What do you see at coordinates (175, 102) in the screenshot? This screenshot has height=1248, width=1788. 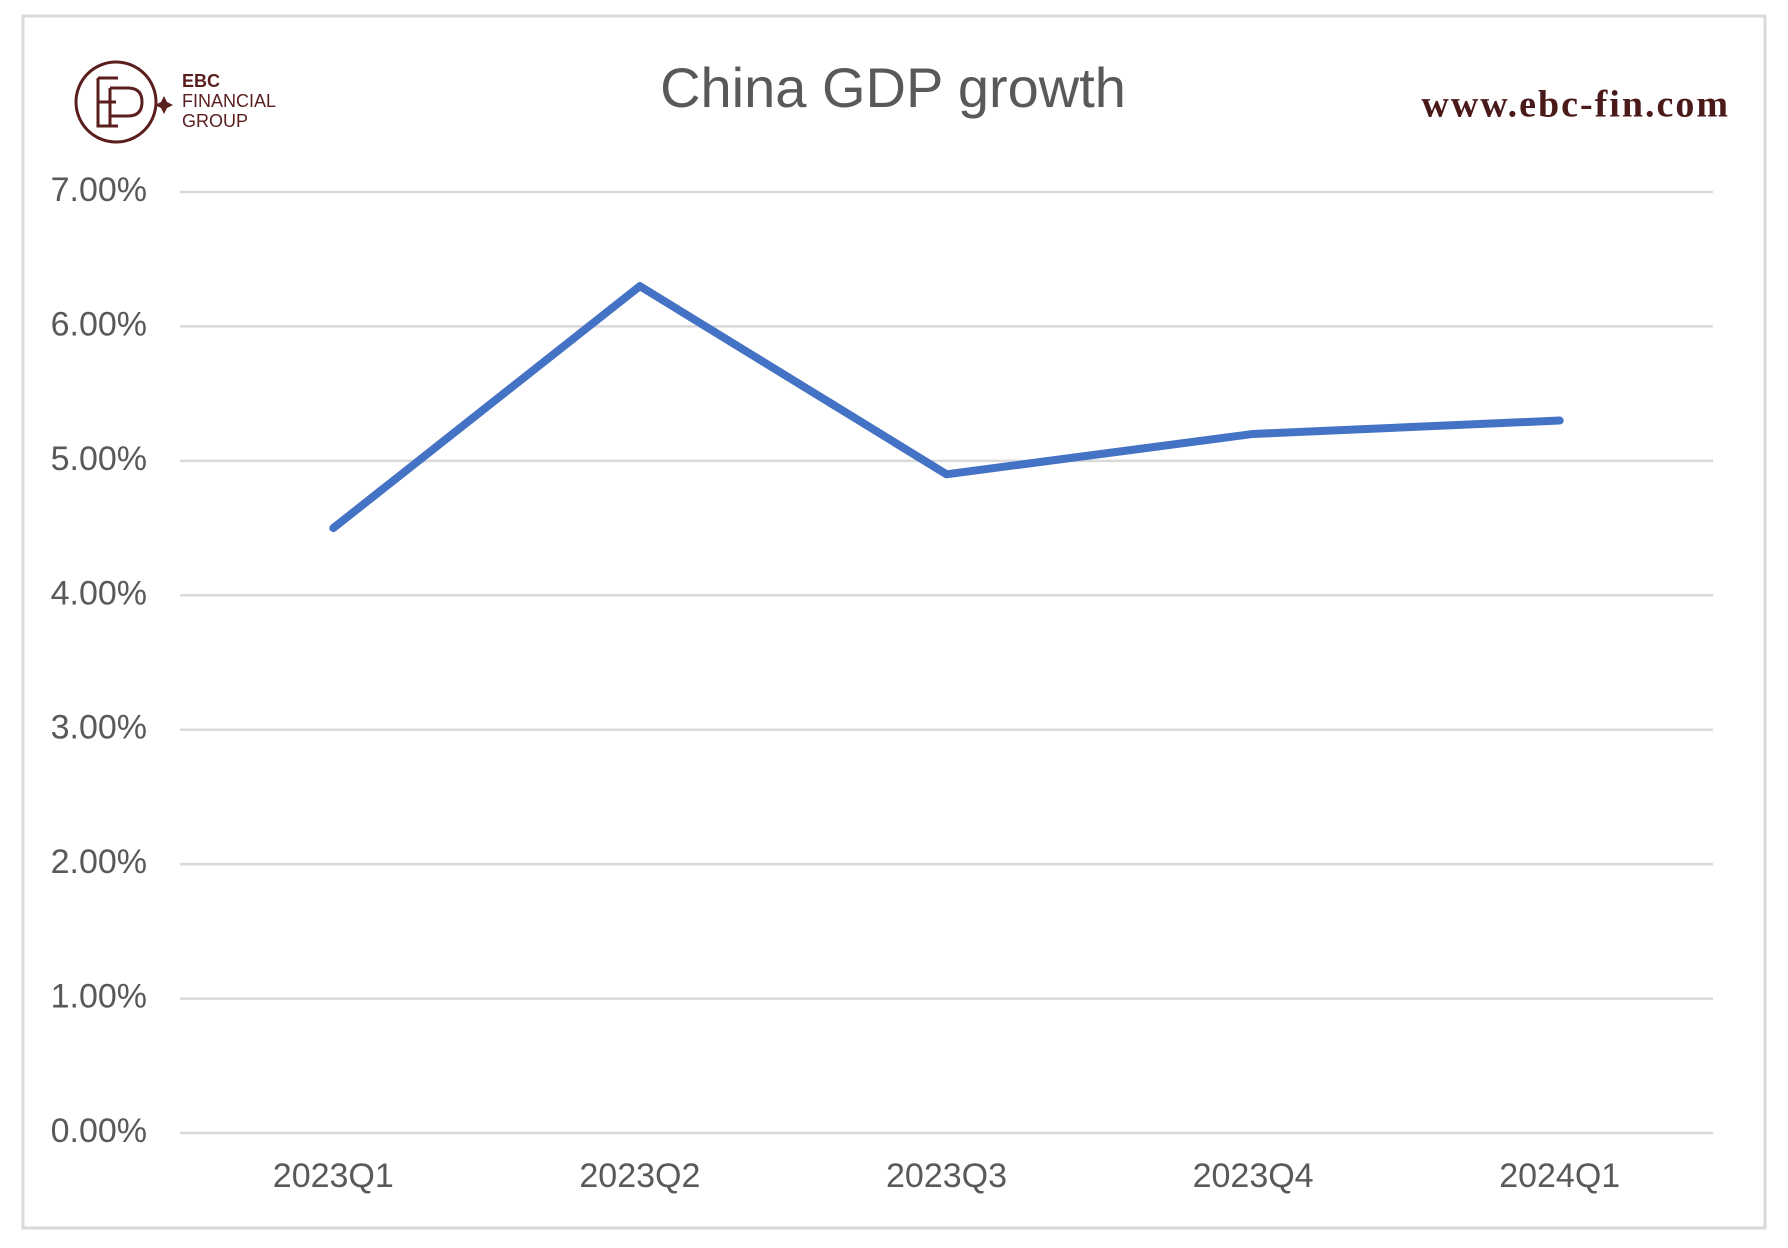 I see `logo: EBC FINANCIAL GROUP` at bounding box center [175, 102].